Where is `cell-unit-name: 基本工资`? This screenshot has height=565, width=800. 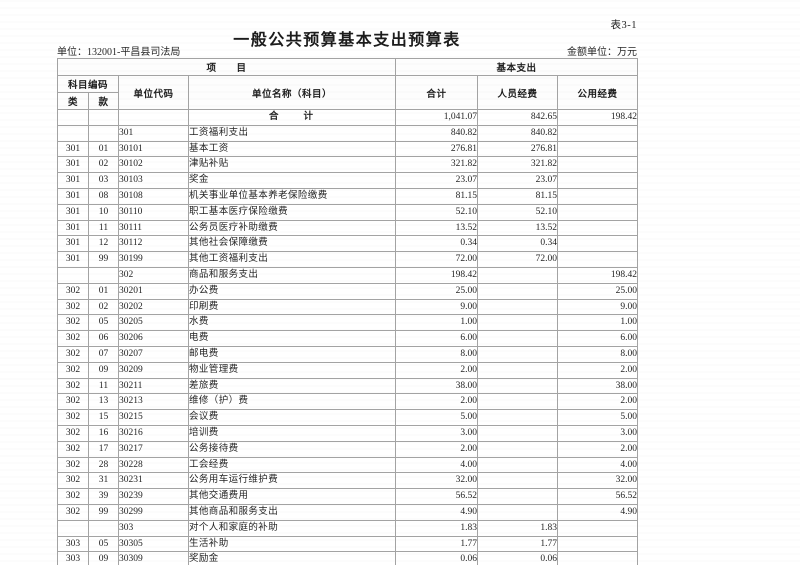 cell-unit-name: 基本工资 is located at coordinates (292, 149).